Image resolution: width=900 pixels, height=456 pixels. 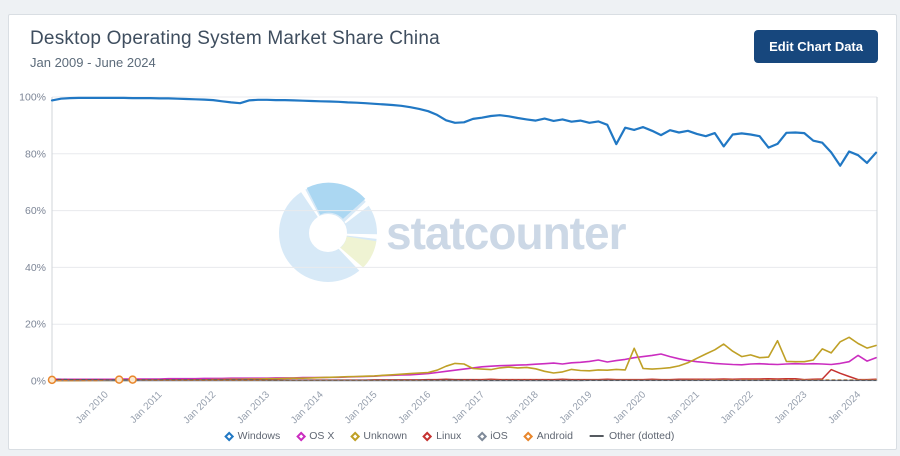 I want to click on chart-date-range: Jan 2009 - June 2024, so click(x=93, y=62).